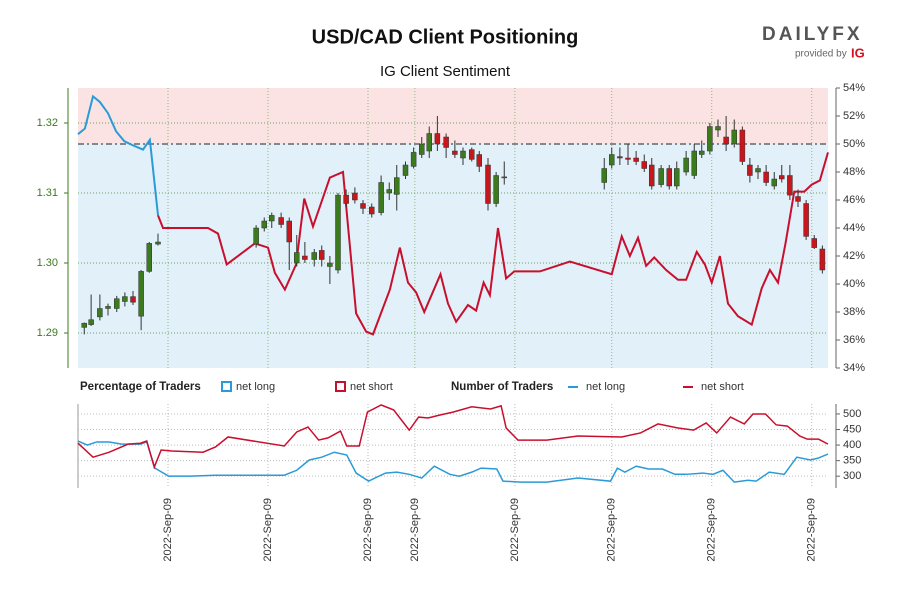 The height and width of the screenshot is (600, 900). I want to click on y2-tick-label: 34%, so click(854, 368).